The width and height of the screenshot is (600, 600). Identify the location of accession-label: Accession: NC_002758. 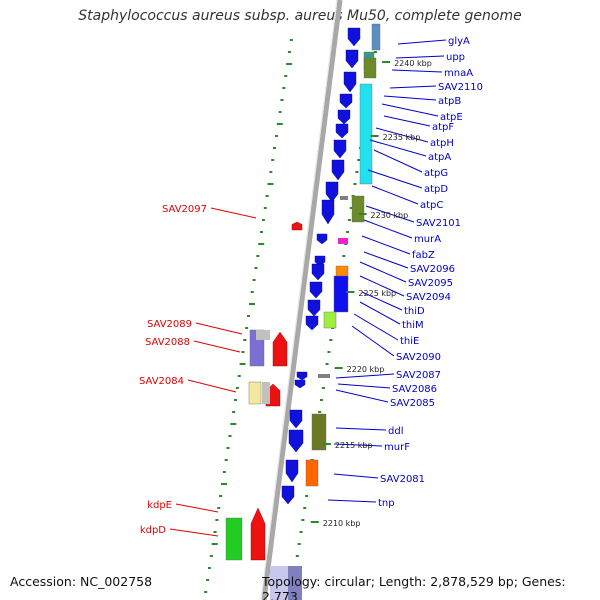
(81, 581).